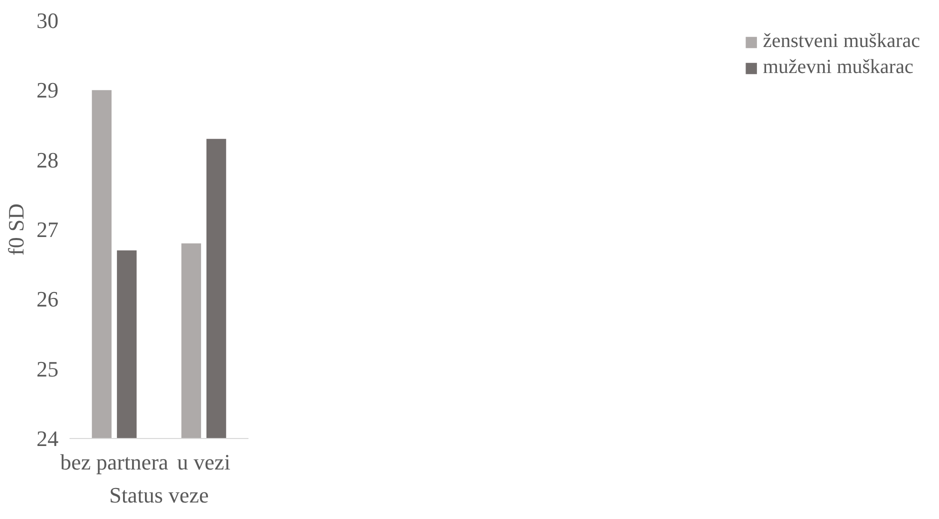  What do you see at coordinates (47, 438) in the screenshot?
I see `y-tick-label: 24` at bounding box center [47, 438].